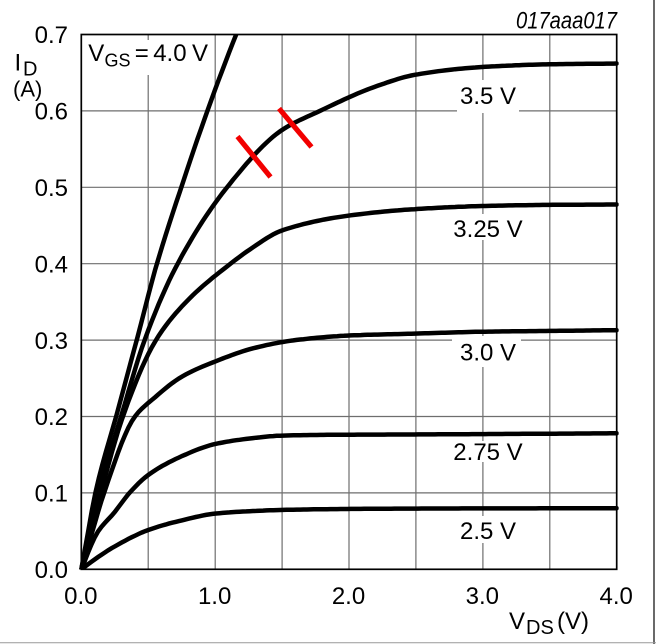 The height and width of the screenshot is (644, 656). I want to click on svg-text: 2.0, so click(348, 596).